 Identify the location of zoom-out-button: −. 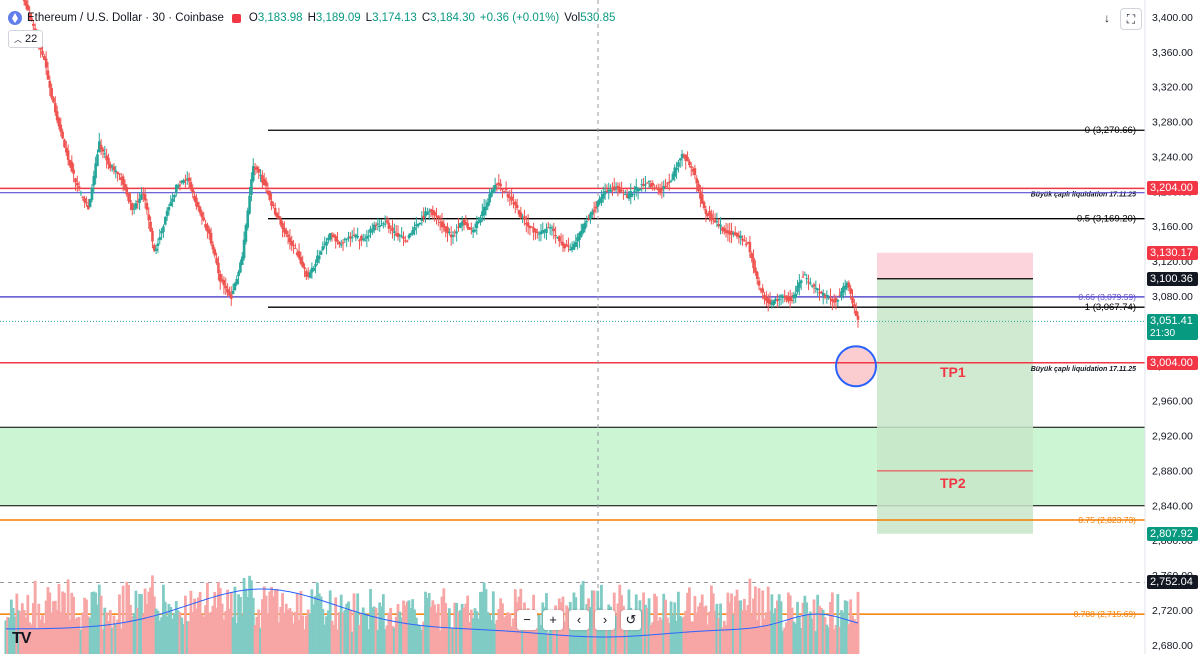
(527, 620).